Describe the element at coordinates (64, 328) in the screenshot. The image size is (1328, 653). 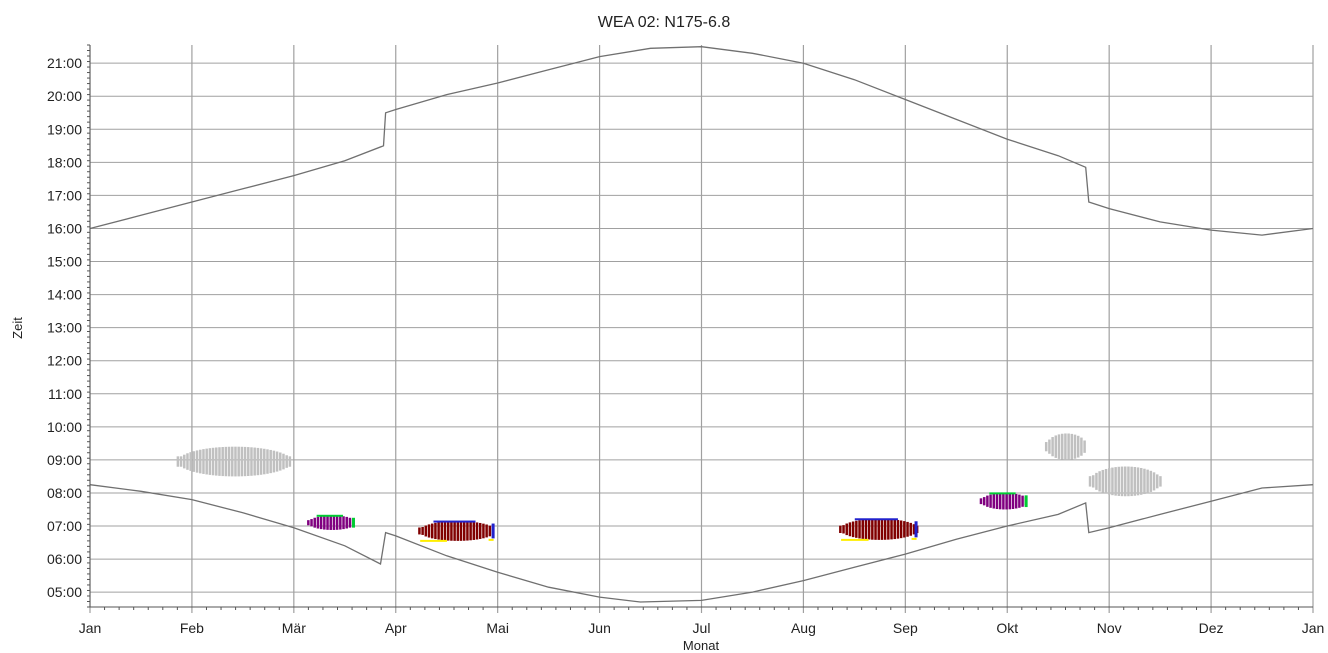
I see `y-tick-label: 13:00` at that location.